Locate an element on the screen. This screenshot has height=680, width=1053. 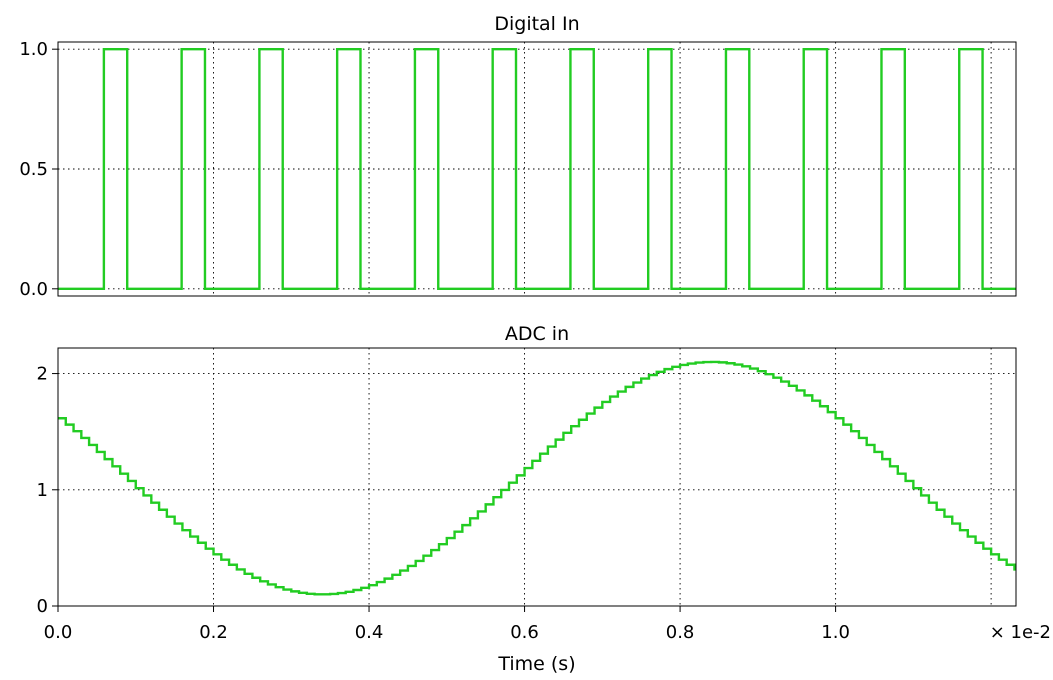
y-tick-label: 0.5 is located at coordinates (33, 169).